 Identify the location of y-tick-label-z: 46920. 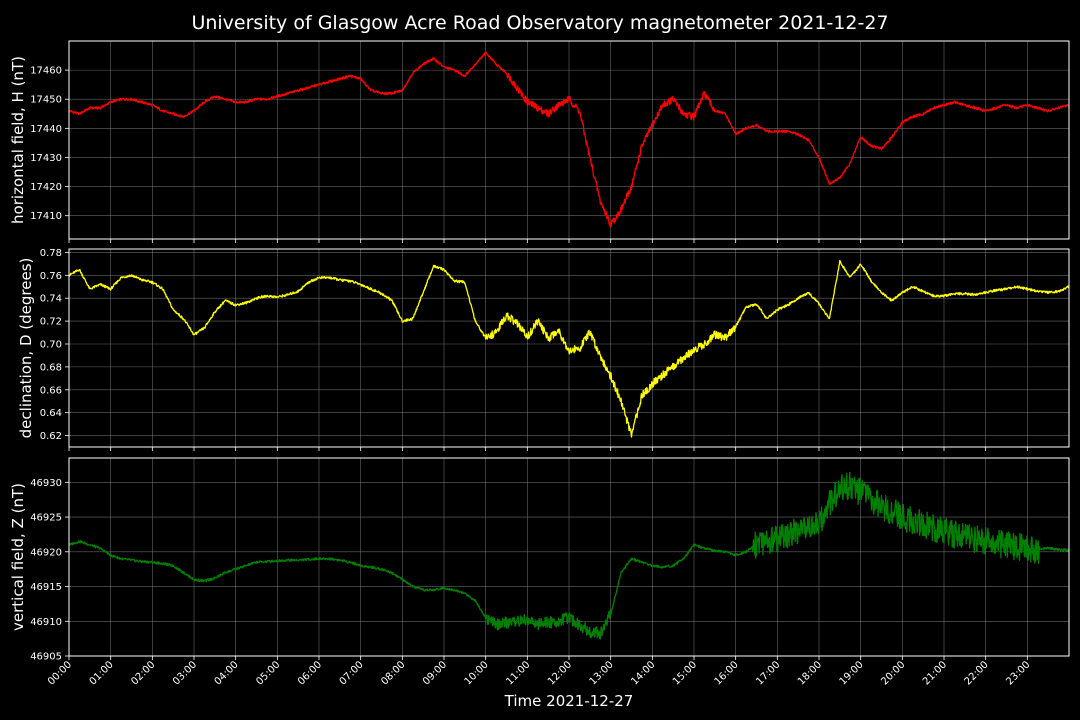
(46, 552).